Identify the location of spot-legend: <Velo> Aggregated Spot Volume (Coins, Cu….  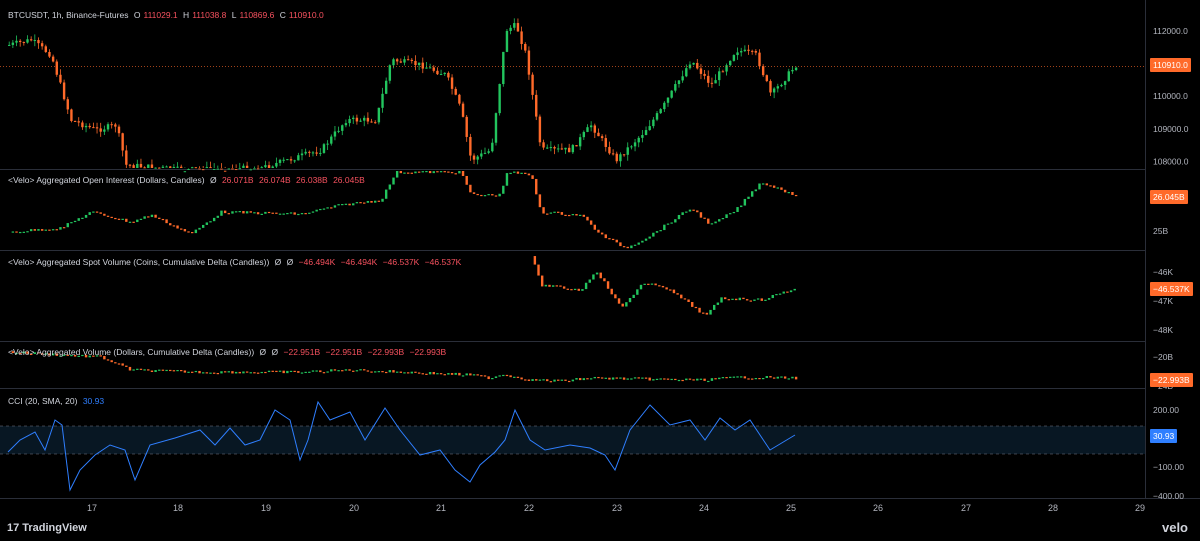
(236, 262).